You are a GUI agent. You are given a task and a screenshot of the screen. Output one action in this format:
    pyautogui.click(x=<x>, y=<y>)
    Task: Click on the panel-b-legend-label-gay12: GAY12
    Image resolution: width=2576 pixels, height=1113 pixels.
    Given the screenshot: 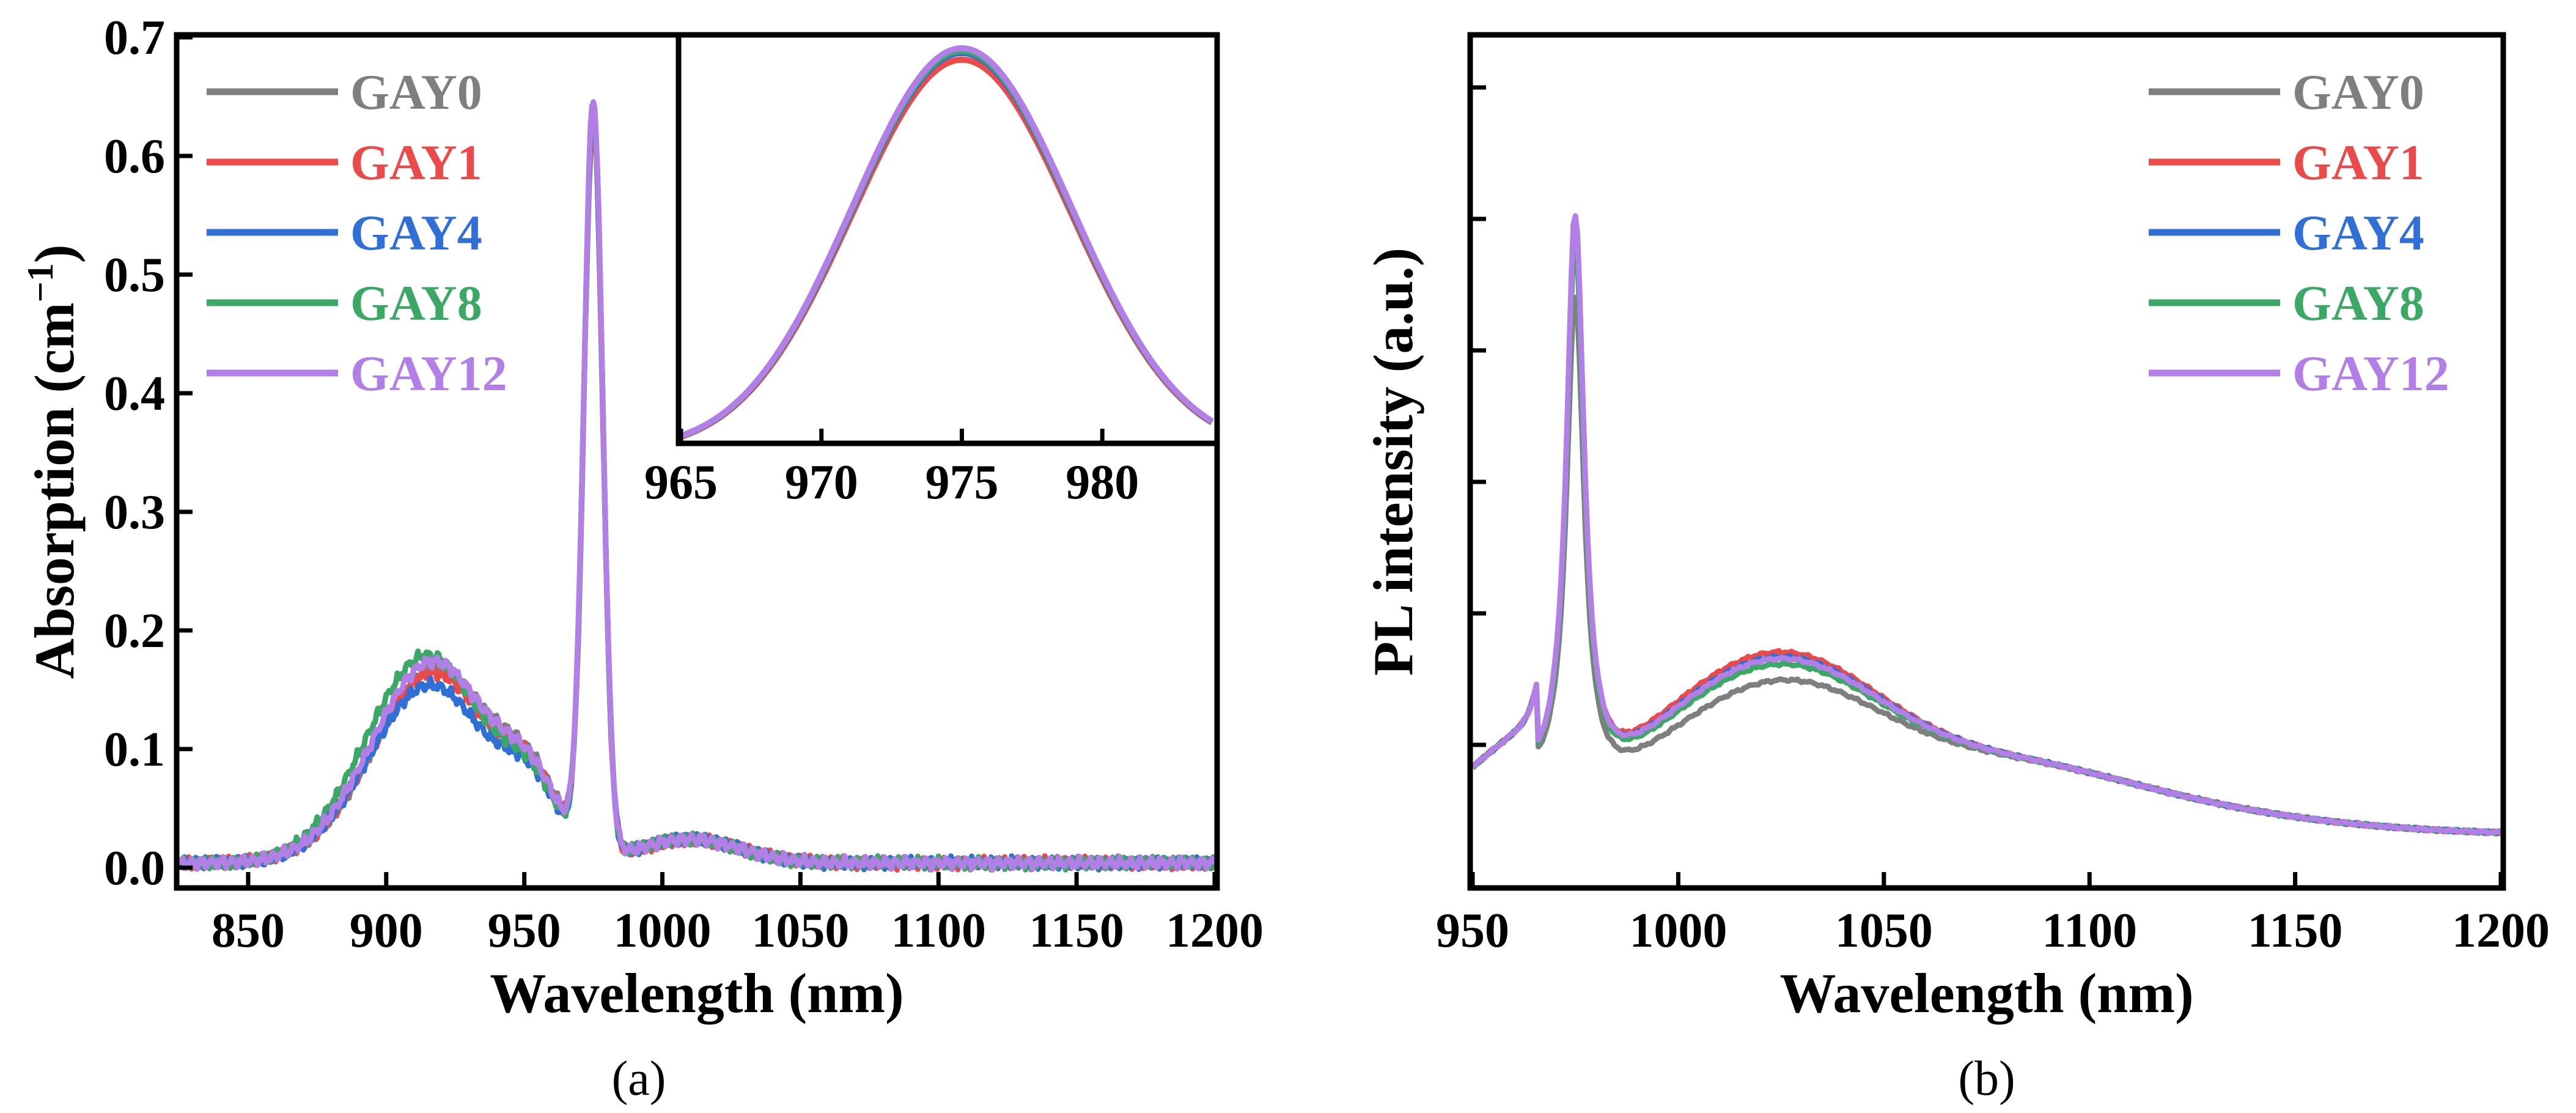 What is the action you would take?
    pyautogui.click(x=2370, y=374)
    